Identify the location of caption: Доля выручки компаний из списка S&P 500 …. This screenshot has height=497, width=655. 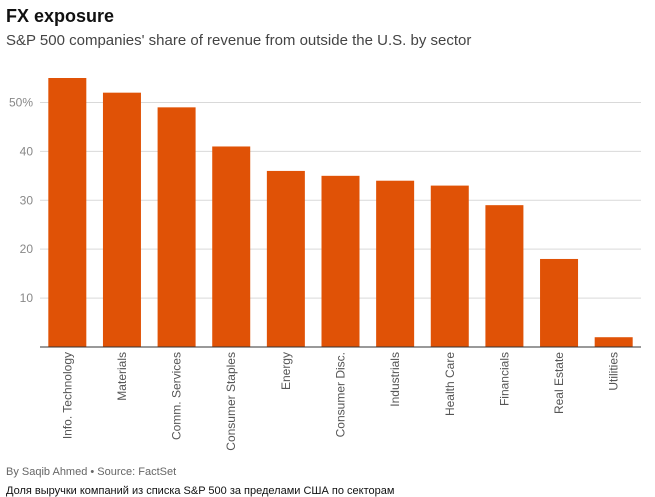
(200, 491).